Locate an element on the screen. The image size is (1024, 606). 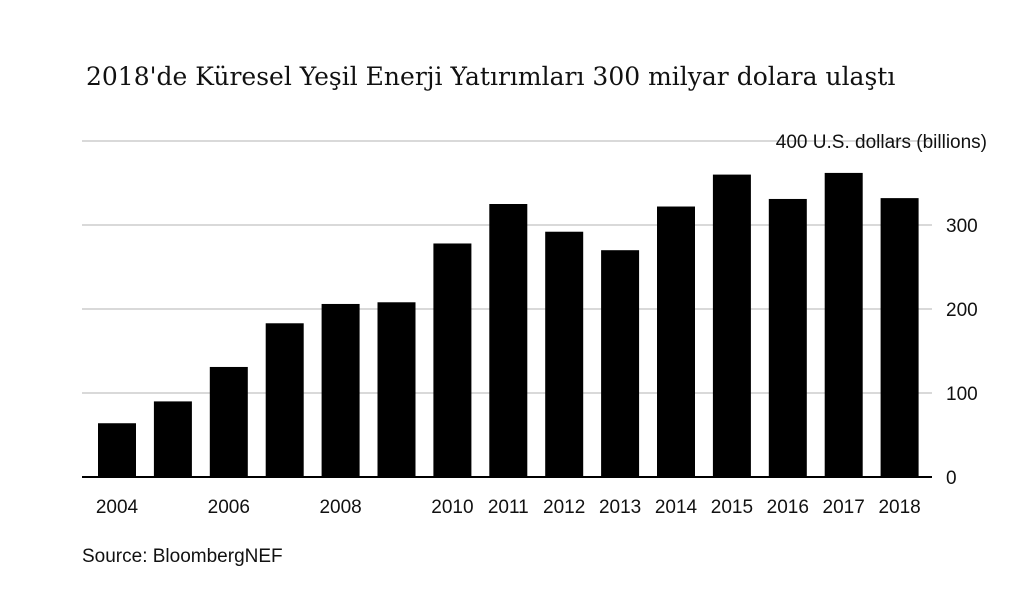
x-tick-label: 2010 is located at coordinates (452, 507).